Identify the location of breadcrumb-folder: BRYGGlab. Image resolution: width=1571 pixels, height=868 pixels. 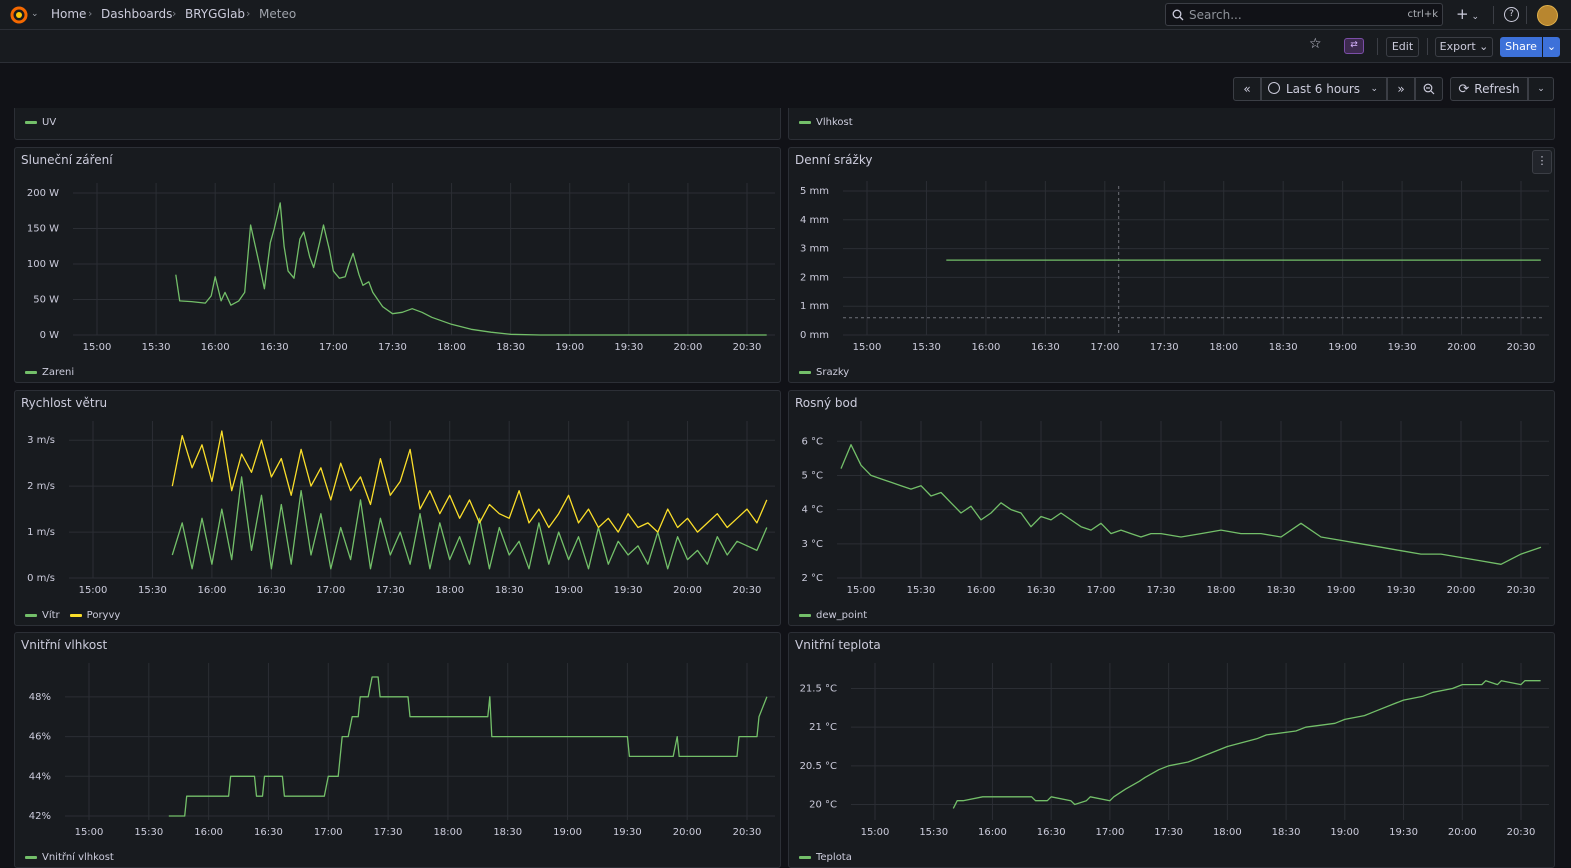
(215, 14).